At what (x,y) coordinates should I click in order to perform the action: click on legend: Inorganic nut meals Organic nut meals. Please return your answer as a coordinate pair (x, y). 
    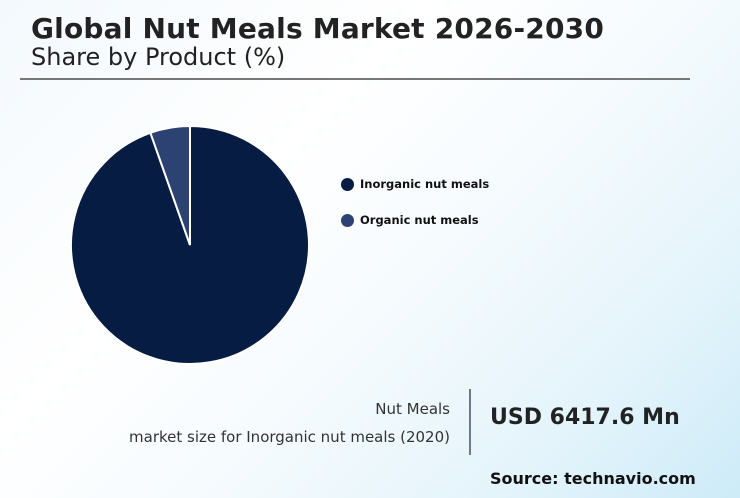
    Looking at the image, I should click on (415, 211).